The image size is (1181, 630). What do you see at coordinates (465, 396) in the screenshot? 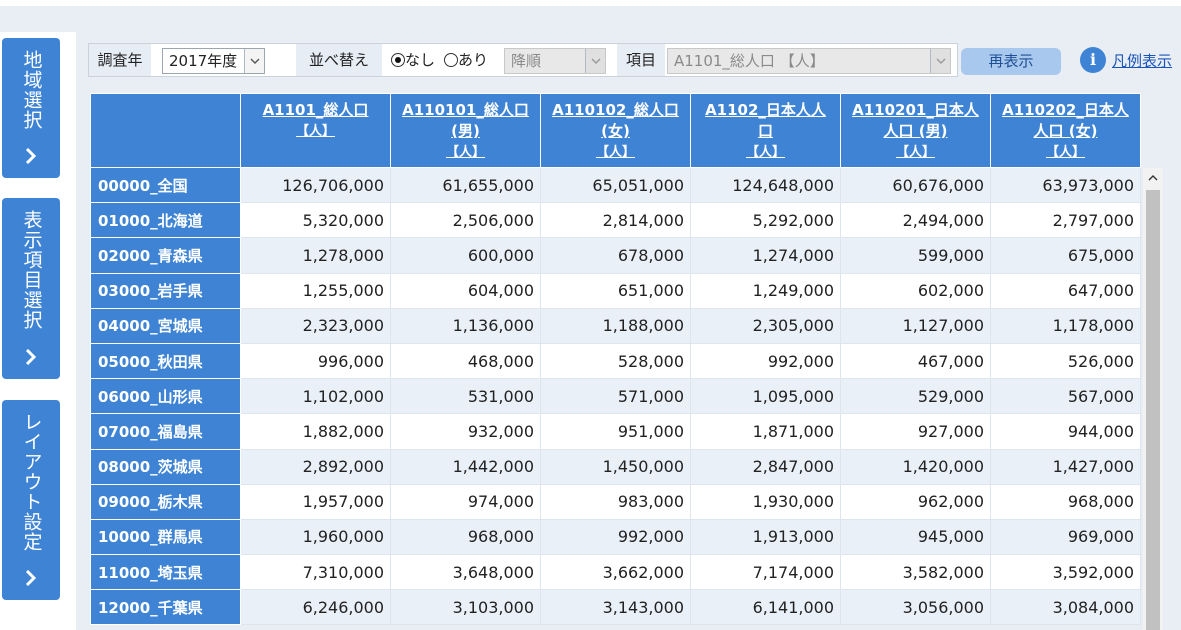
I see `value-cell: 531,000` at bounding box center [465, 396].